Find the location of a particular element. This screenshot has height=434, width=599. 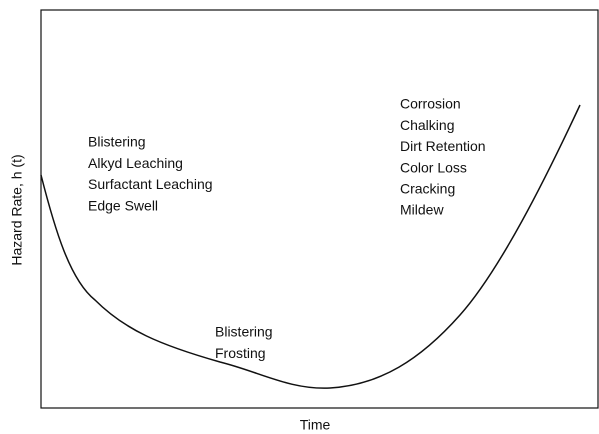

x-axis-label: Time is located at coordinates (315, 425).